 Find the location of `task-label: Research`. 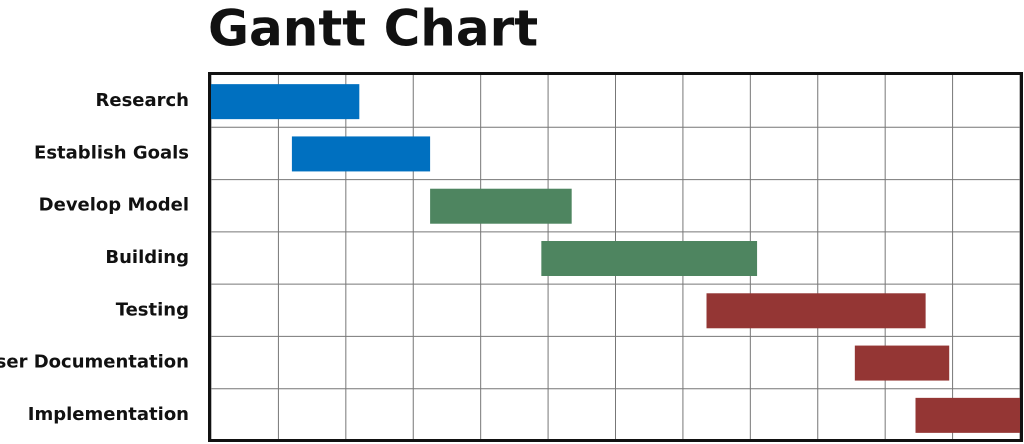

task-label: Research is located at coordinates (143, 100).